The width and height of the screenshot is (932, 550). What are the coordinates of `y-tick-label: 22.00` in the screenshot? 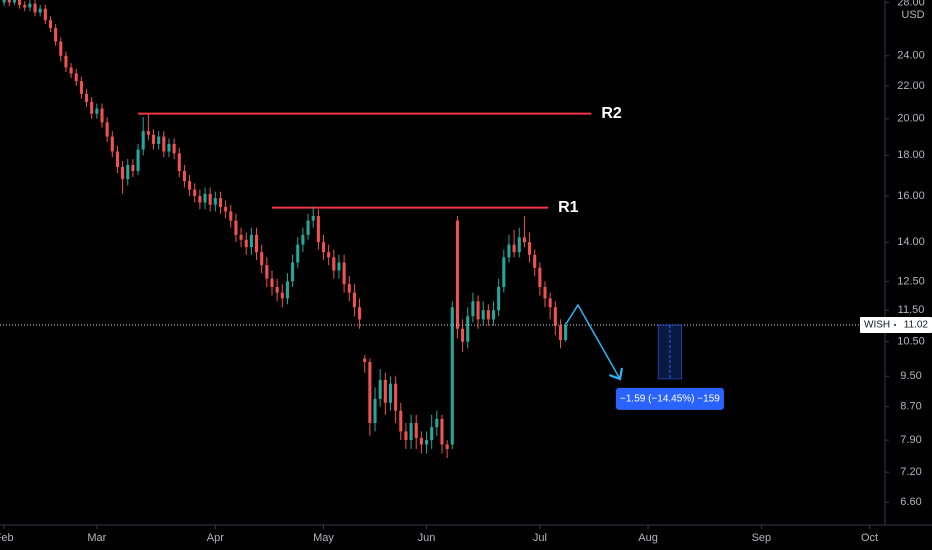 It's located at (911, 86).